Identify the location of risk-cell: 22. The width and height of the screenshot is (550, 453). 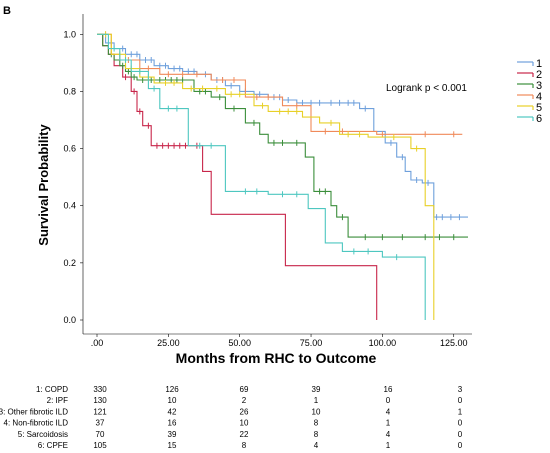
(244, 434).